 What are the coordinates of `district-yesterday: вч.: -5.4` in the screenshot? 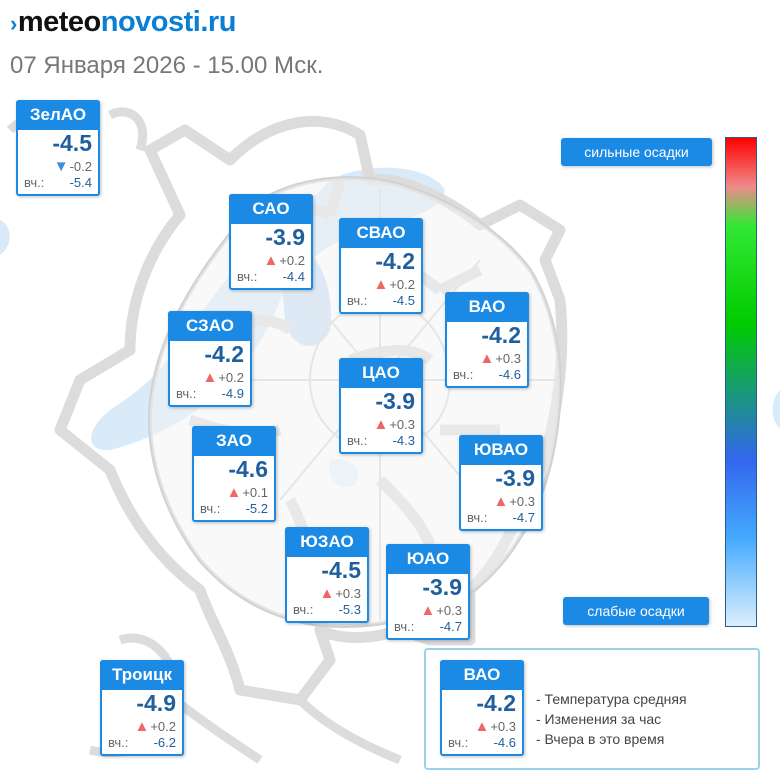 It's located at (58, 182).